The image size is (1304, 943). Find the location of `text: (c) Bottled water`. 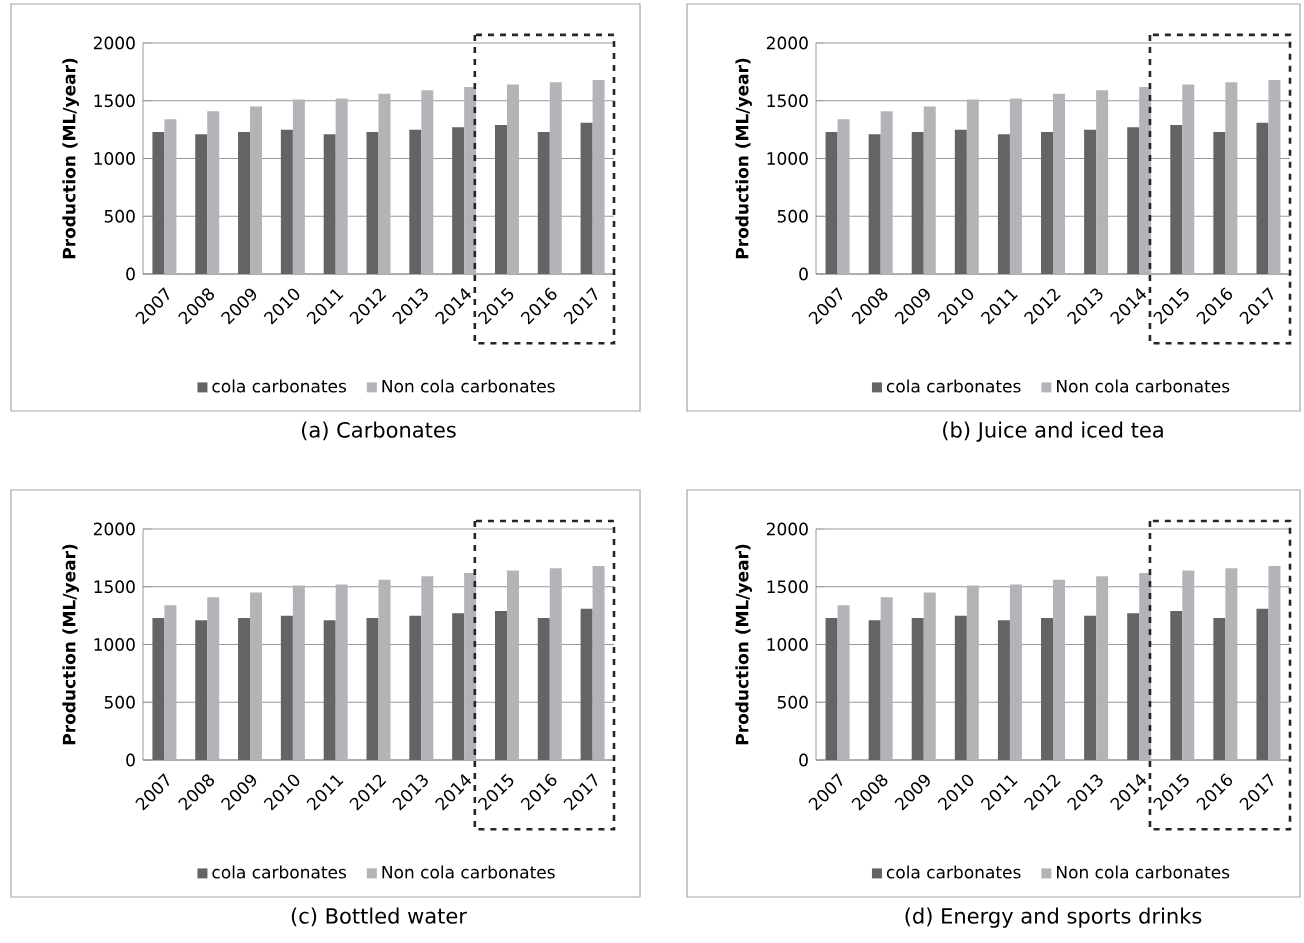

text: (c) Bottled water is located at coordinates (379, 917).